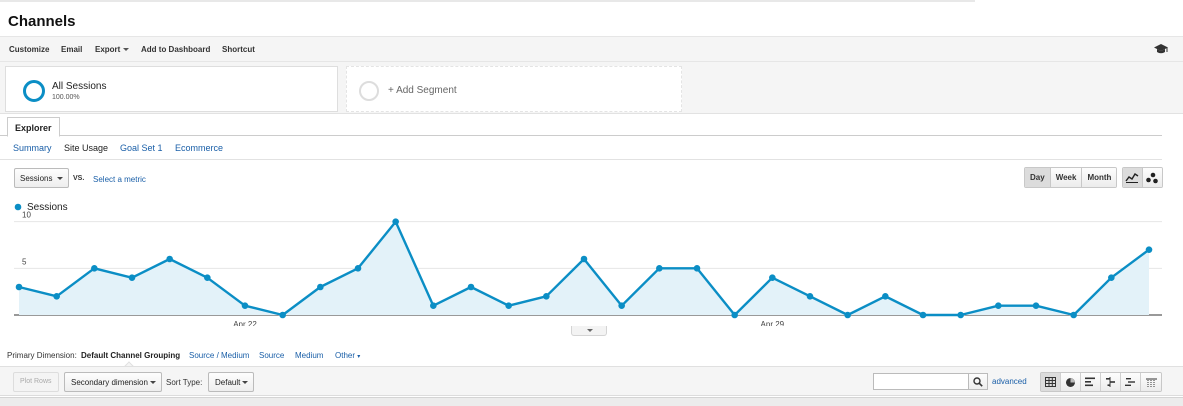 The width and height of the screenshot is (1183, 406). Describe the element at coordinates (42, 355) in the screenshot. I see `primary-dimension-label: Primary Dimension:` at that location.